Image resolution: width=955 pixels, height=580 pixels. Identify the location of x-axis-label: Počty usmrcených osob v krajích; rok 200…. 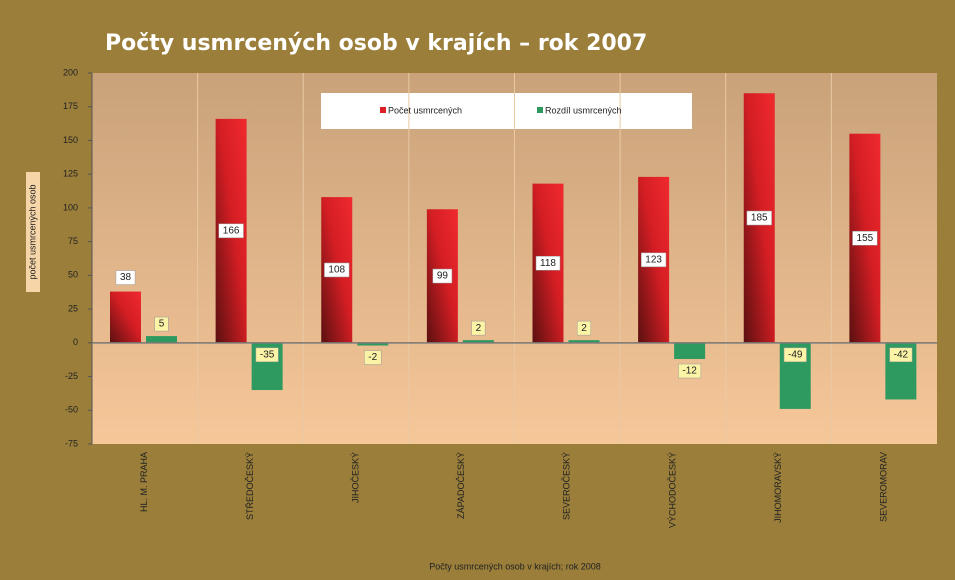
(515, 566).